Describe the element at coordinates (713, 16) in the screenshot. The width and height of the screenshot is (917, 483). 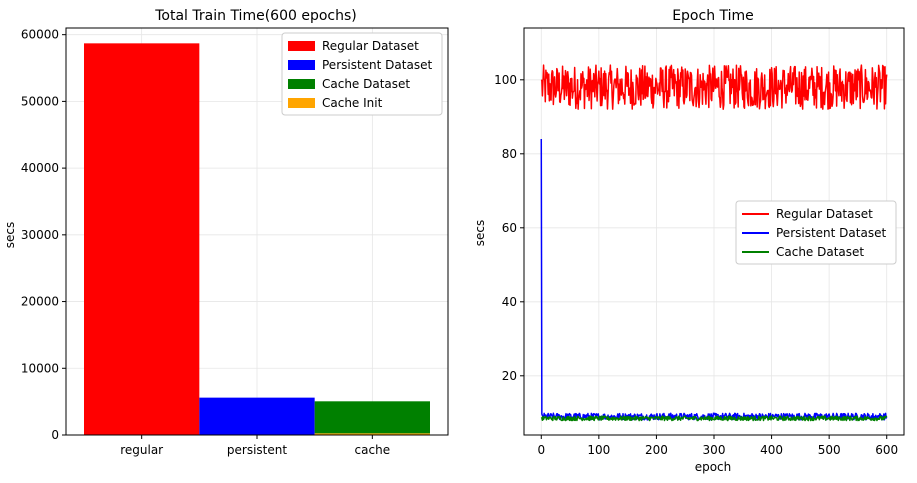
I see `chart-title: Epoch Time` at that location.